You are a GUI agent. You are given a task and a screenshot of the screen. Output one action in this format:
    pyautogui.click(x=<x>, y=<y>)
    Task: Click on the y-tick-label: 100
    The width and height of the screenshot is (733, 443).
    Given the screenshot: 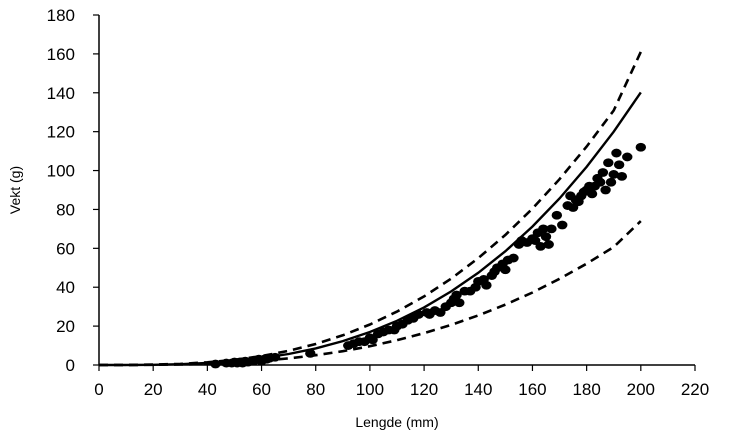 What is the action you would take?
    pyautogui.click(x=61, y=171)
    